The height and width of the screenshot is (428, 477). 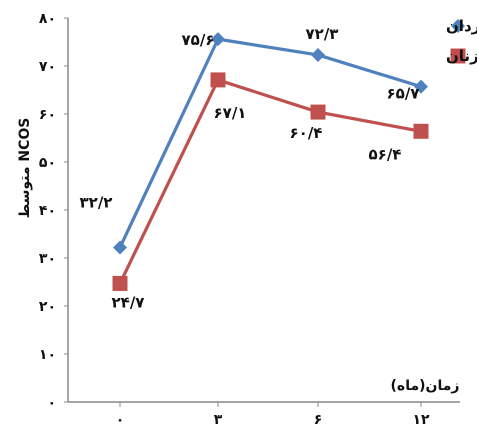 What do you see at coordinates (273, 415) in the screenshot?
I see `x-tick-labels: ۰ ۳ ۶ ۱۲` at bounding box center [273, 415].